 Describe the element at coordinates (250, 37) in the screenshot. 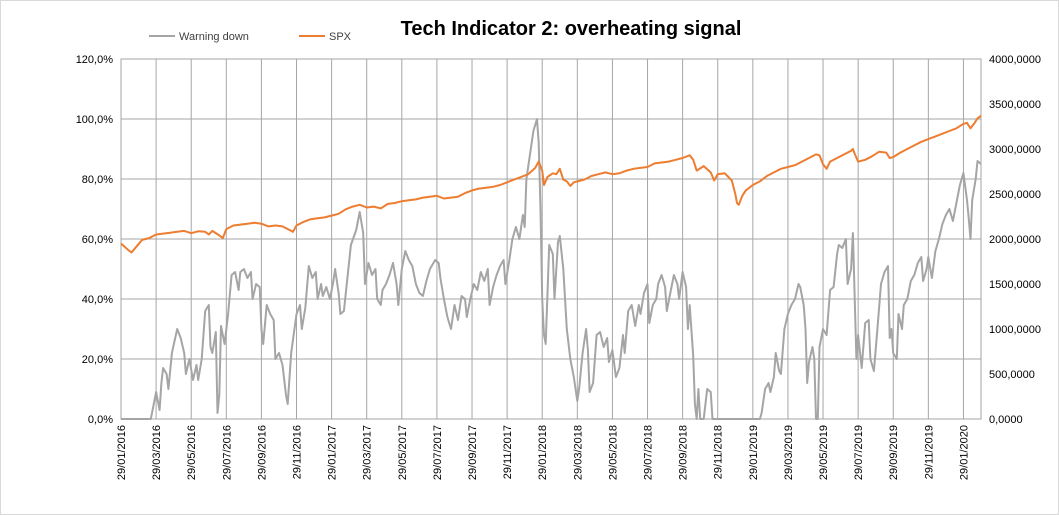

I see `legend: Warning down SPX` at that location.